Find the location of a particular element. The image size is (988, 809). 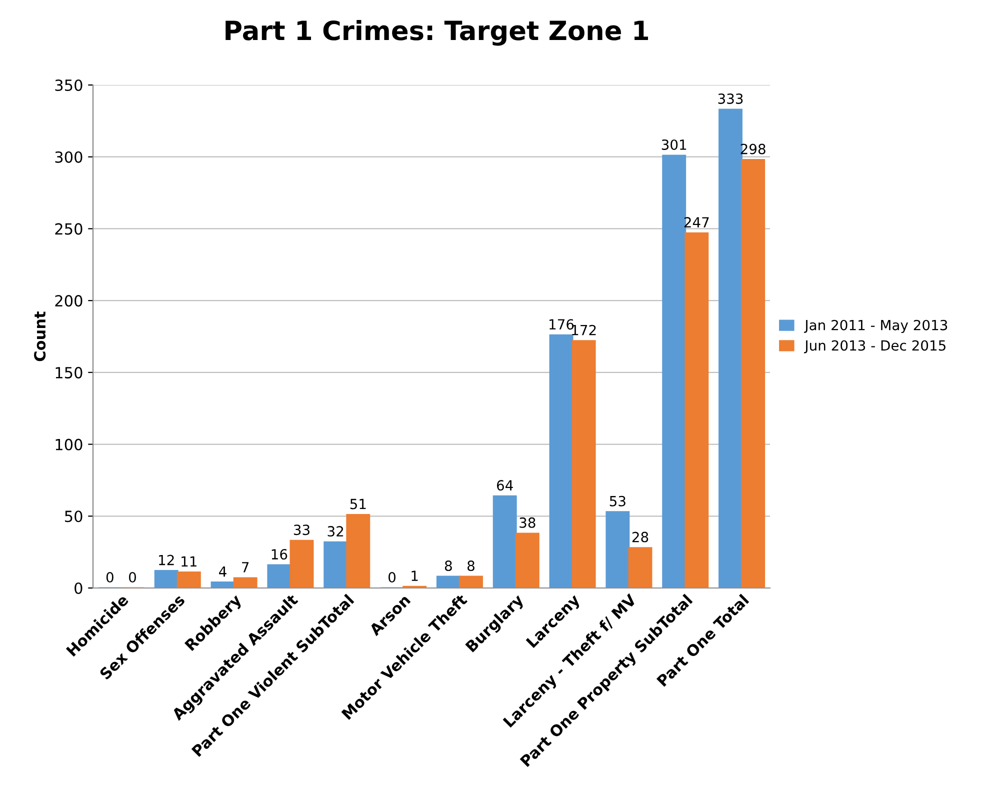

data-label: 1 is located at coordinates (415, 575).